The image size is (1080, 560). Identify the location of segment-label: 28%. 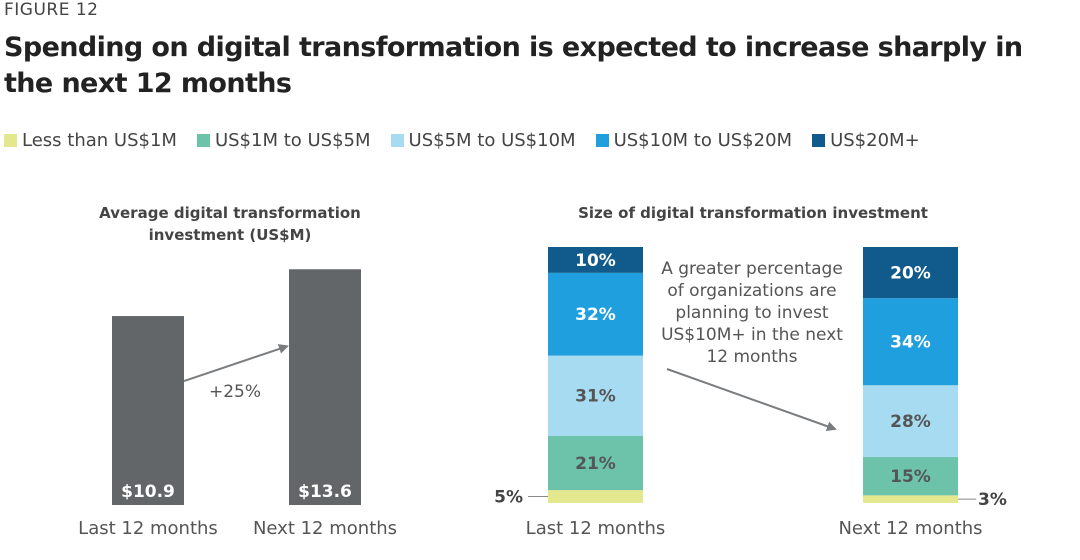
(910, 422).